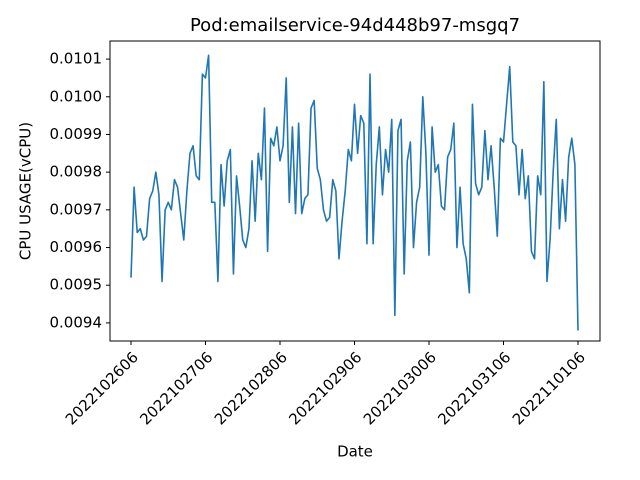 This screenshot has width=640, height=480. Describe the element at coordinates (355, 25) in the screenshot. I see `chart-title: Pod:emailservice-94d448b97-msgq7` at that location.